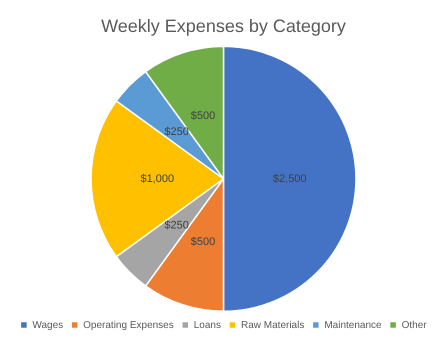 Image resolution: width=447 pixels, height=344 pixels. What do you see at coordinates (48, 325) in the screenshot?
I see `legend-label: Wages` at bounding box center [48, 325].